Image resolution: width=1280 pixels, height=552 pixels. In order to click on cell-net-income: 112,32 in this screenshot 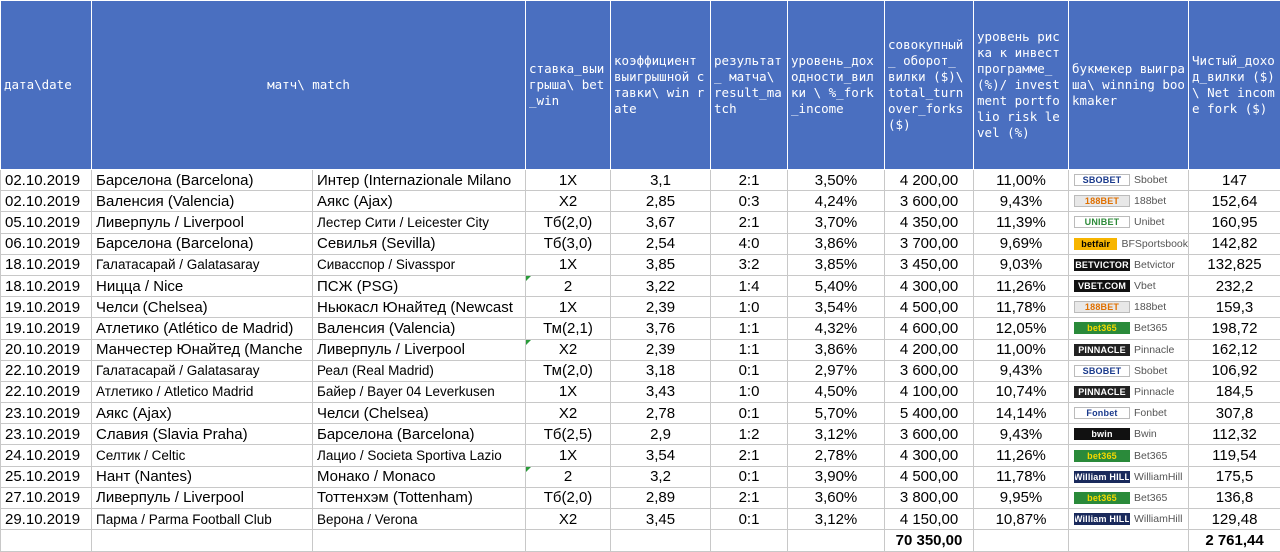, I will do `click(1234, 434)`.